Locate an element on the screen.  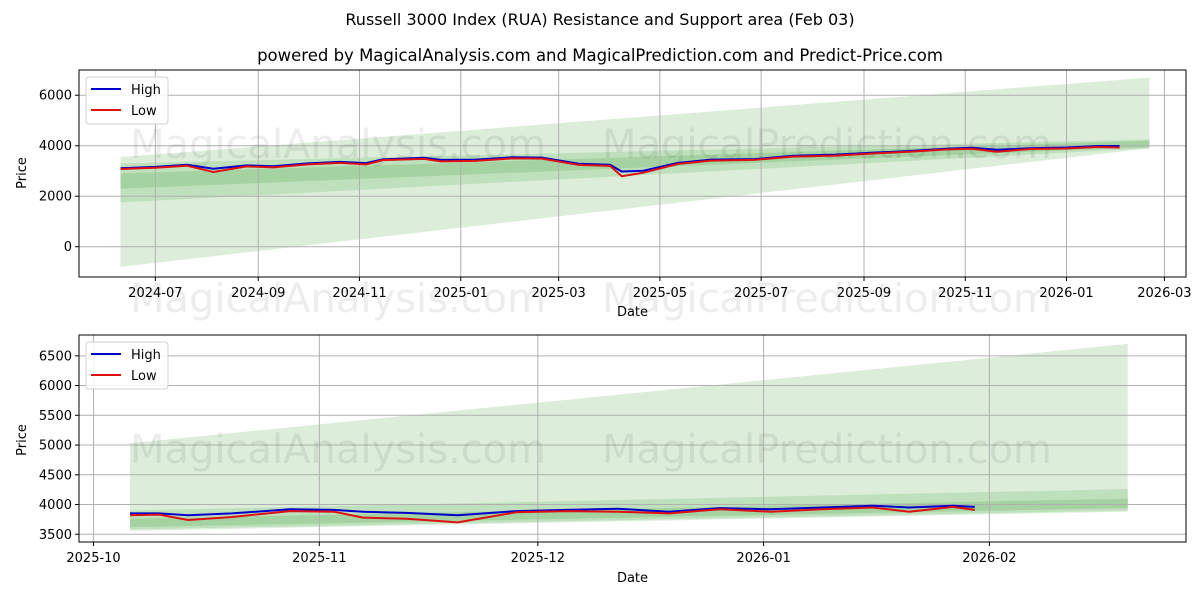
x-tick-label: 2025-03 is located at coordinates (558, 293).